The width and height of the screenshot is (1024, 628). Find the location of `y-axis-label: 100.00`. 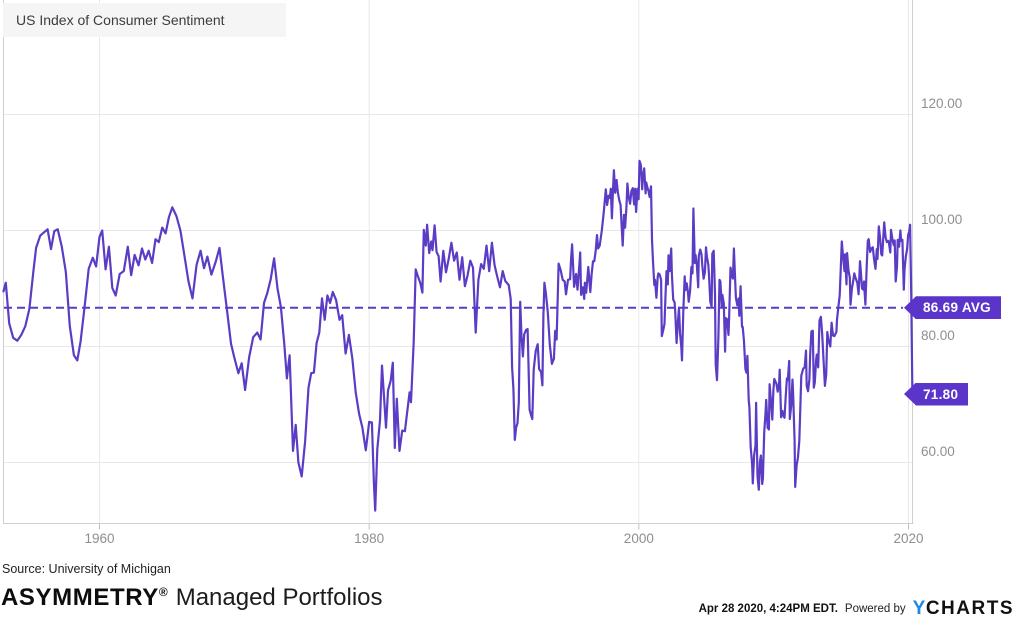

y-axis-label: 100.00 is located at coordinates (942, 219).